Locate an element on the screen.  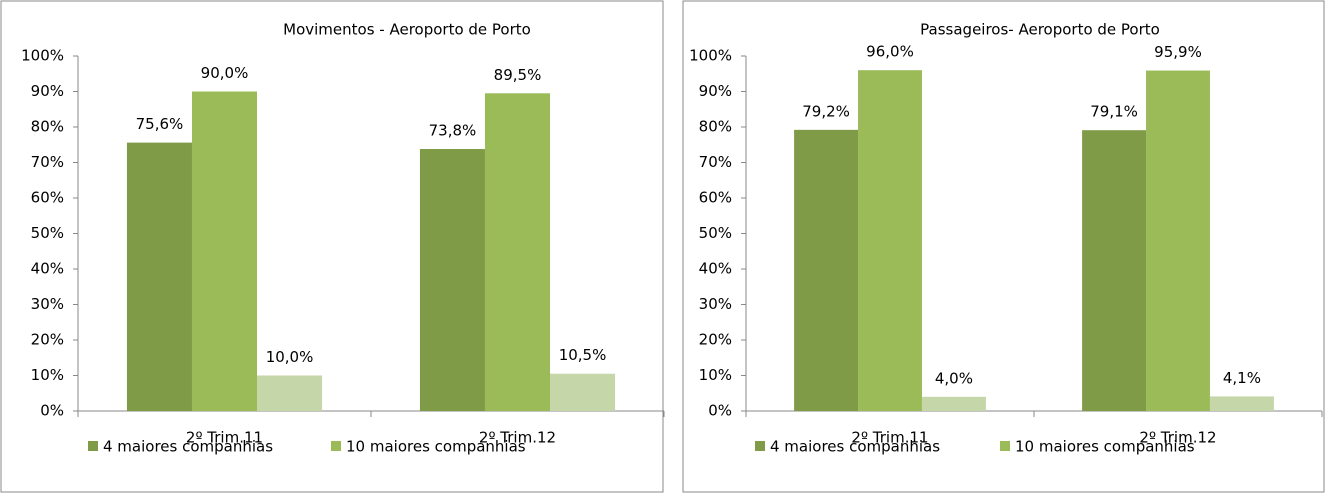
data-label: 73,8% is located at coordinates (453, 131).